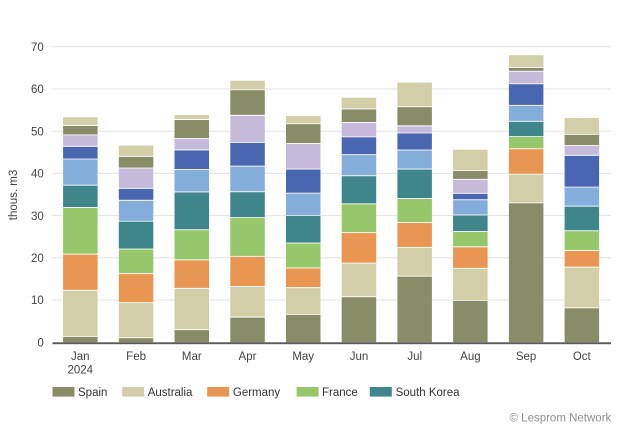 The width and height of the screenshot is (624, 440). What do you see at coordinates (136, 357) in the screenshot?
I see `svg-text: Feb` at bounding box center [136, 357].